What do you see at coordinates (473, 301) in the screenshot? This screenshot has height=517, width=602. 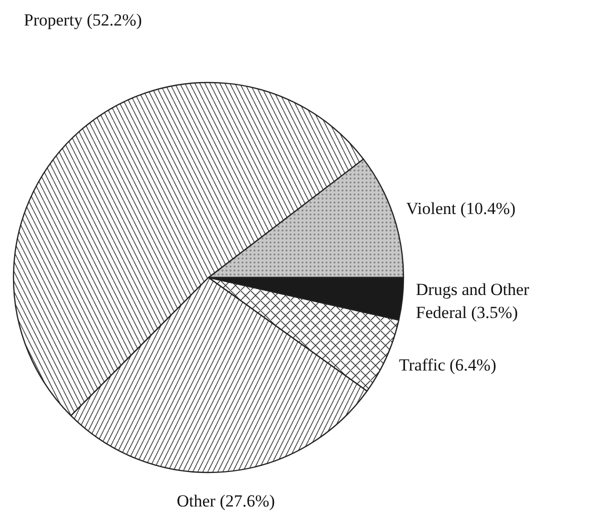 I see `slice-label: Drugs and Other Federal (3.5%)` at bounding box center [473, 301].